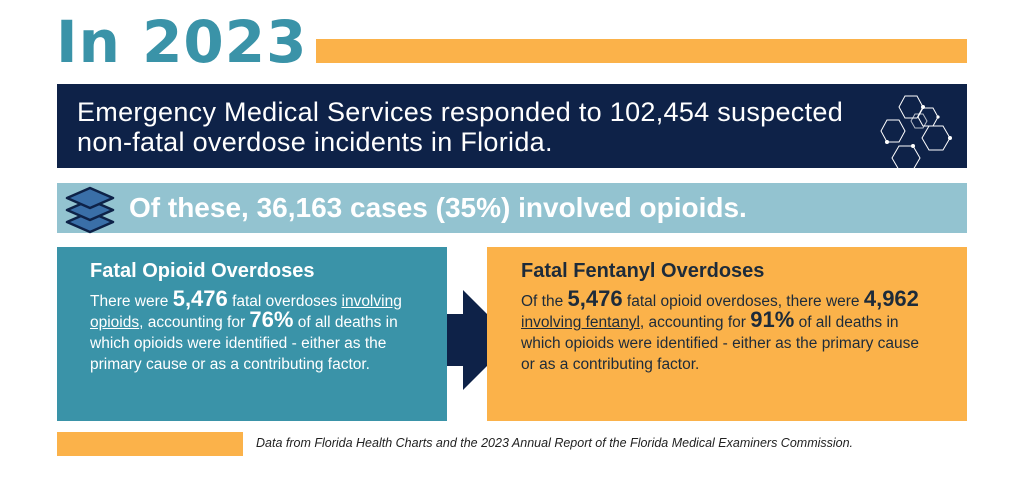  What do you see at coordinates (182, 42) in the screenshot?
I see `page-title: In 2023` at bounding box center [182, 42].